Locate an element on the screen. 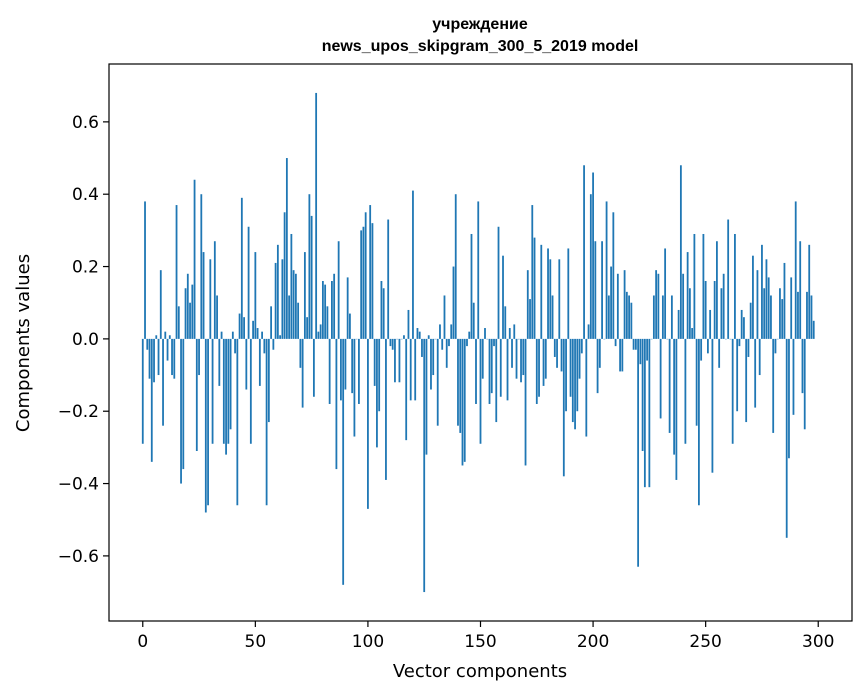 The image size is (867, 696). y-tick-label: 0.0 is located at coordinates (85, 340).